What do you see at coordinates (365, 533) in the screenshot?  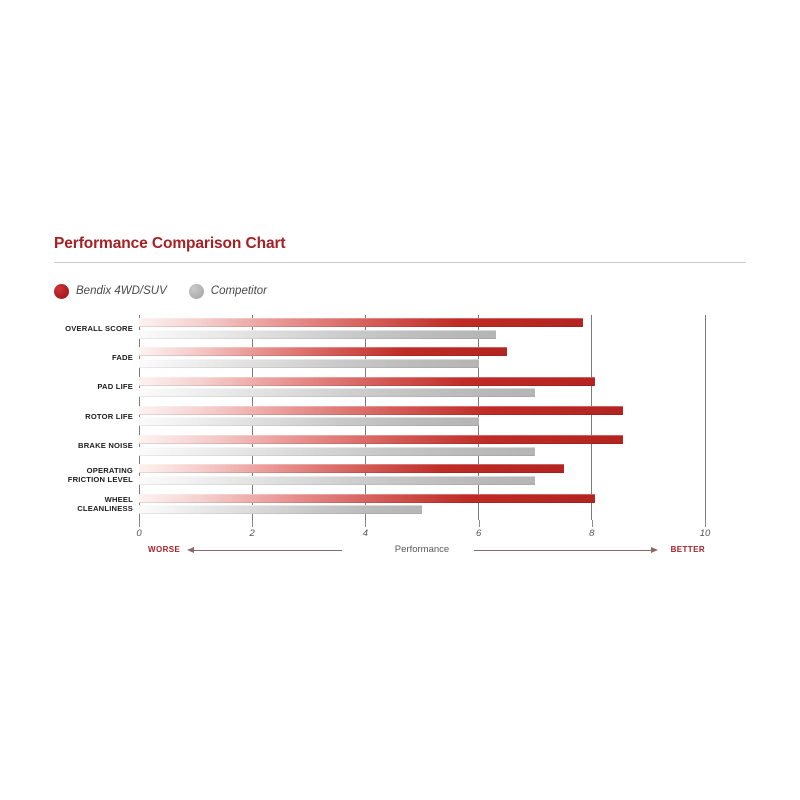 I see `axis-tick-label: 4` at bounding box center [365, 533].